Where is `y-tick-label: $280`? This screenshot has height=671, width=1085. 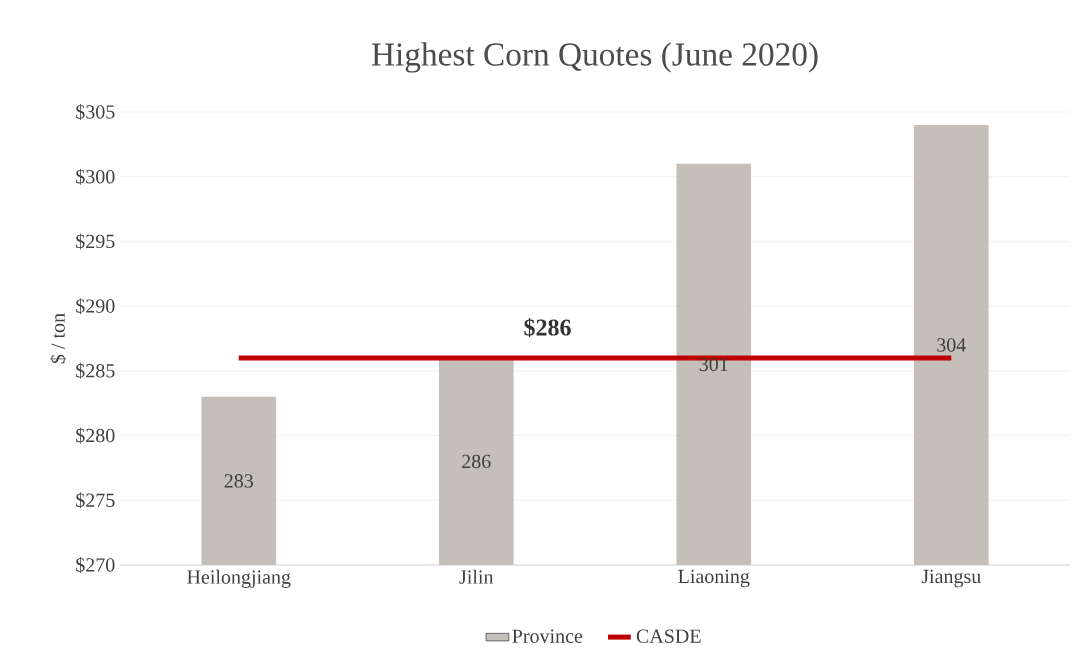
y-tick-label: $280 is located at coordinates (95, 435).